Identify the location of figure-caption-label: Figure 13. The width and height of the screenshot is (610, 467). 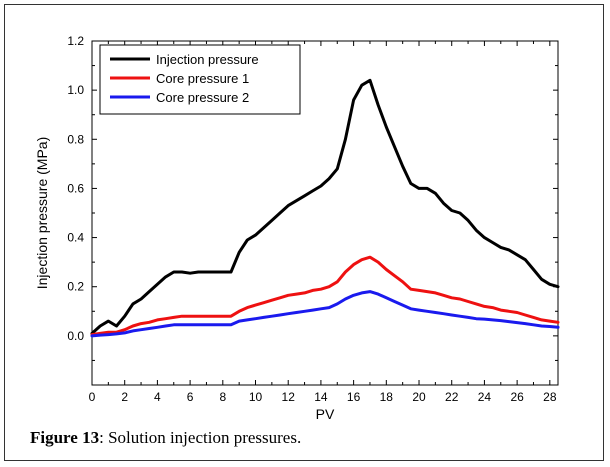
(65, 437).